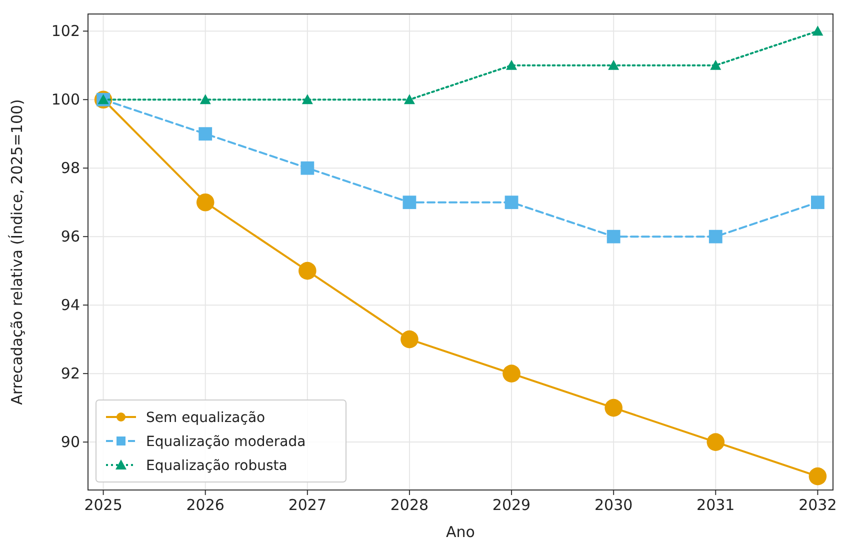 This screenshot has height=542, width=847. I want to click on x-tick-label: 2031, so click(715, 505).